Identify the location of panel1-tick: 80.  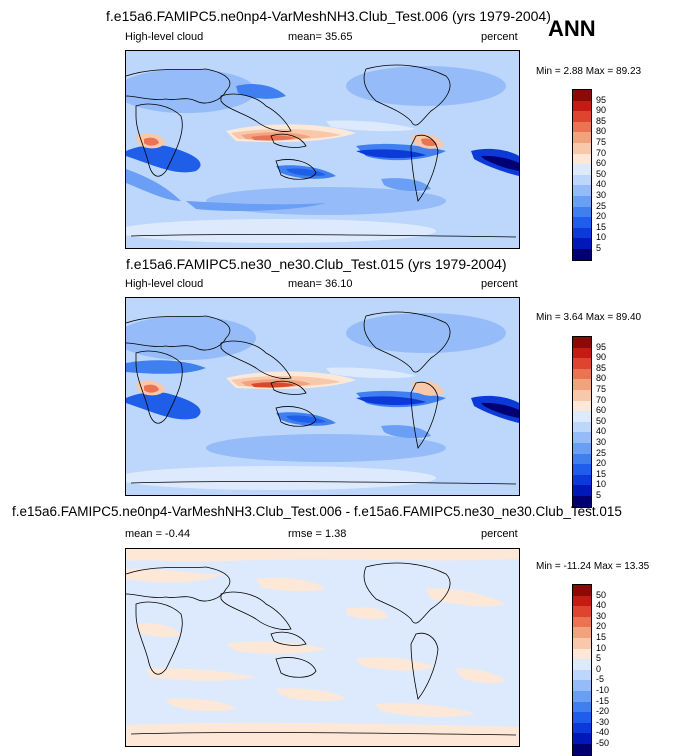
(601, 131).